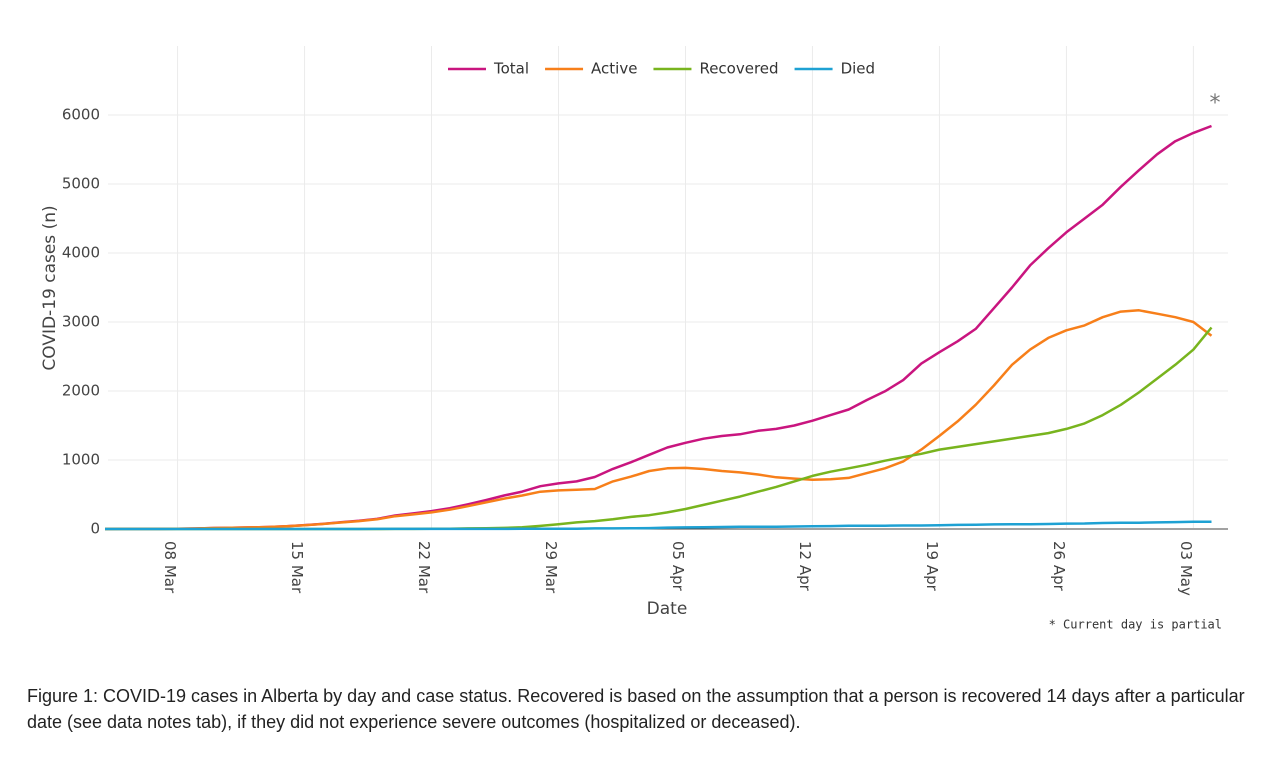  What do you see at coordinates (614, 69) in the screenshot?
I see `legend-label: Active` at bounding box center [614, 69].